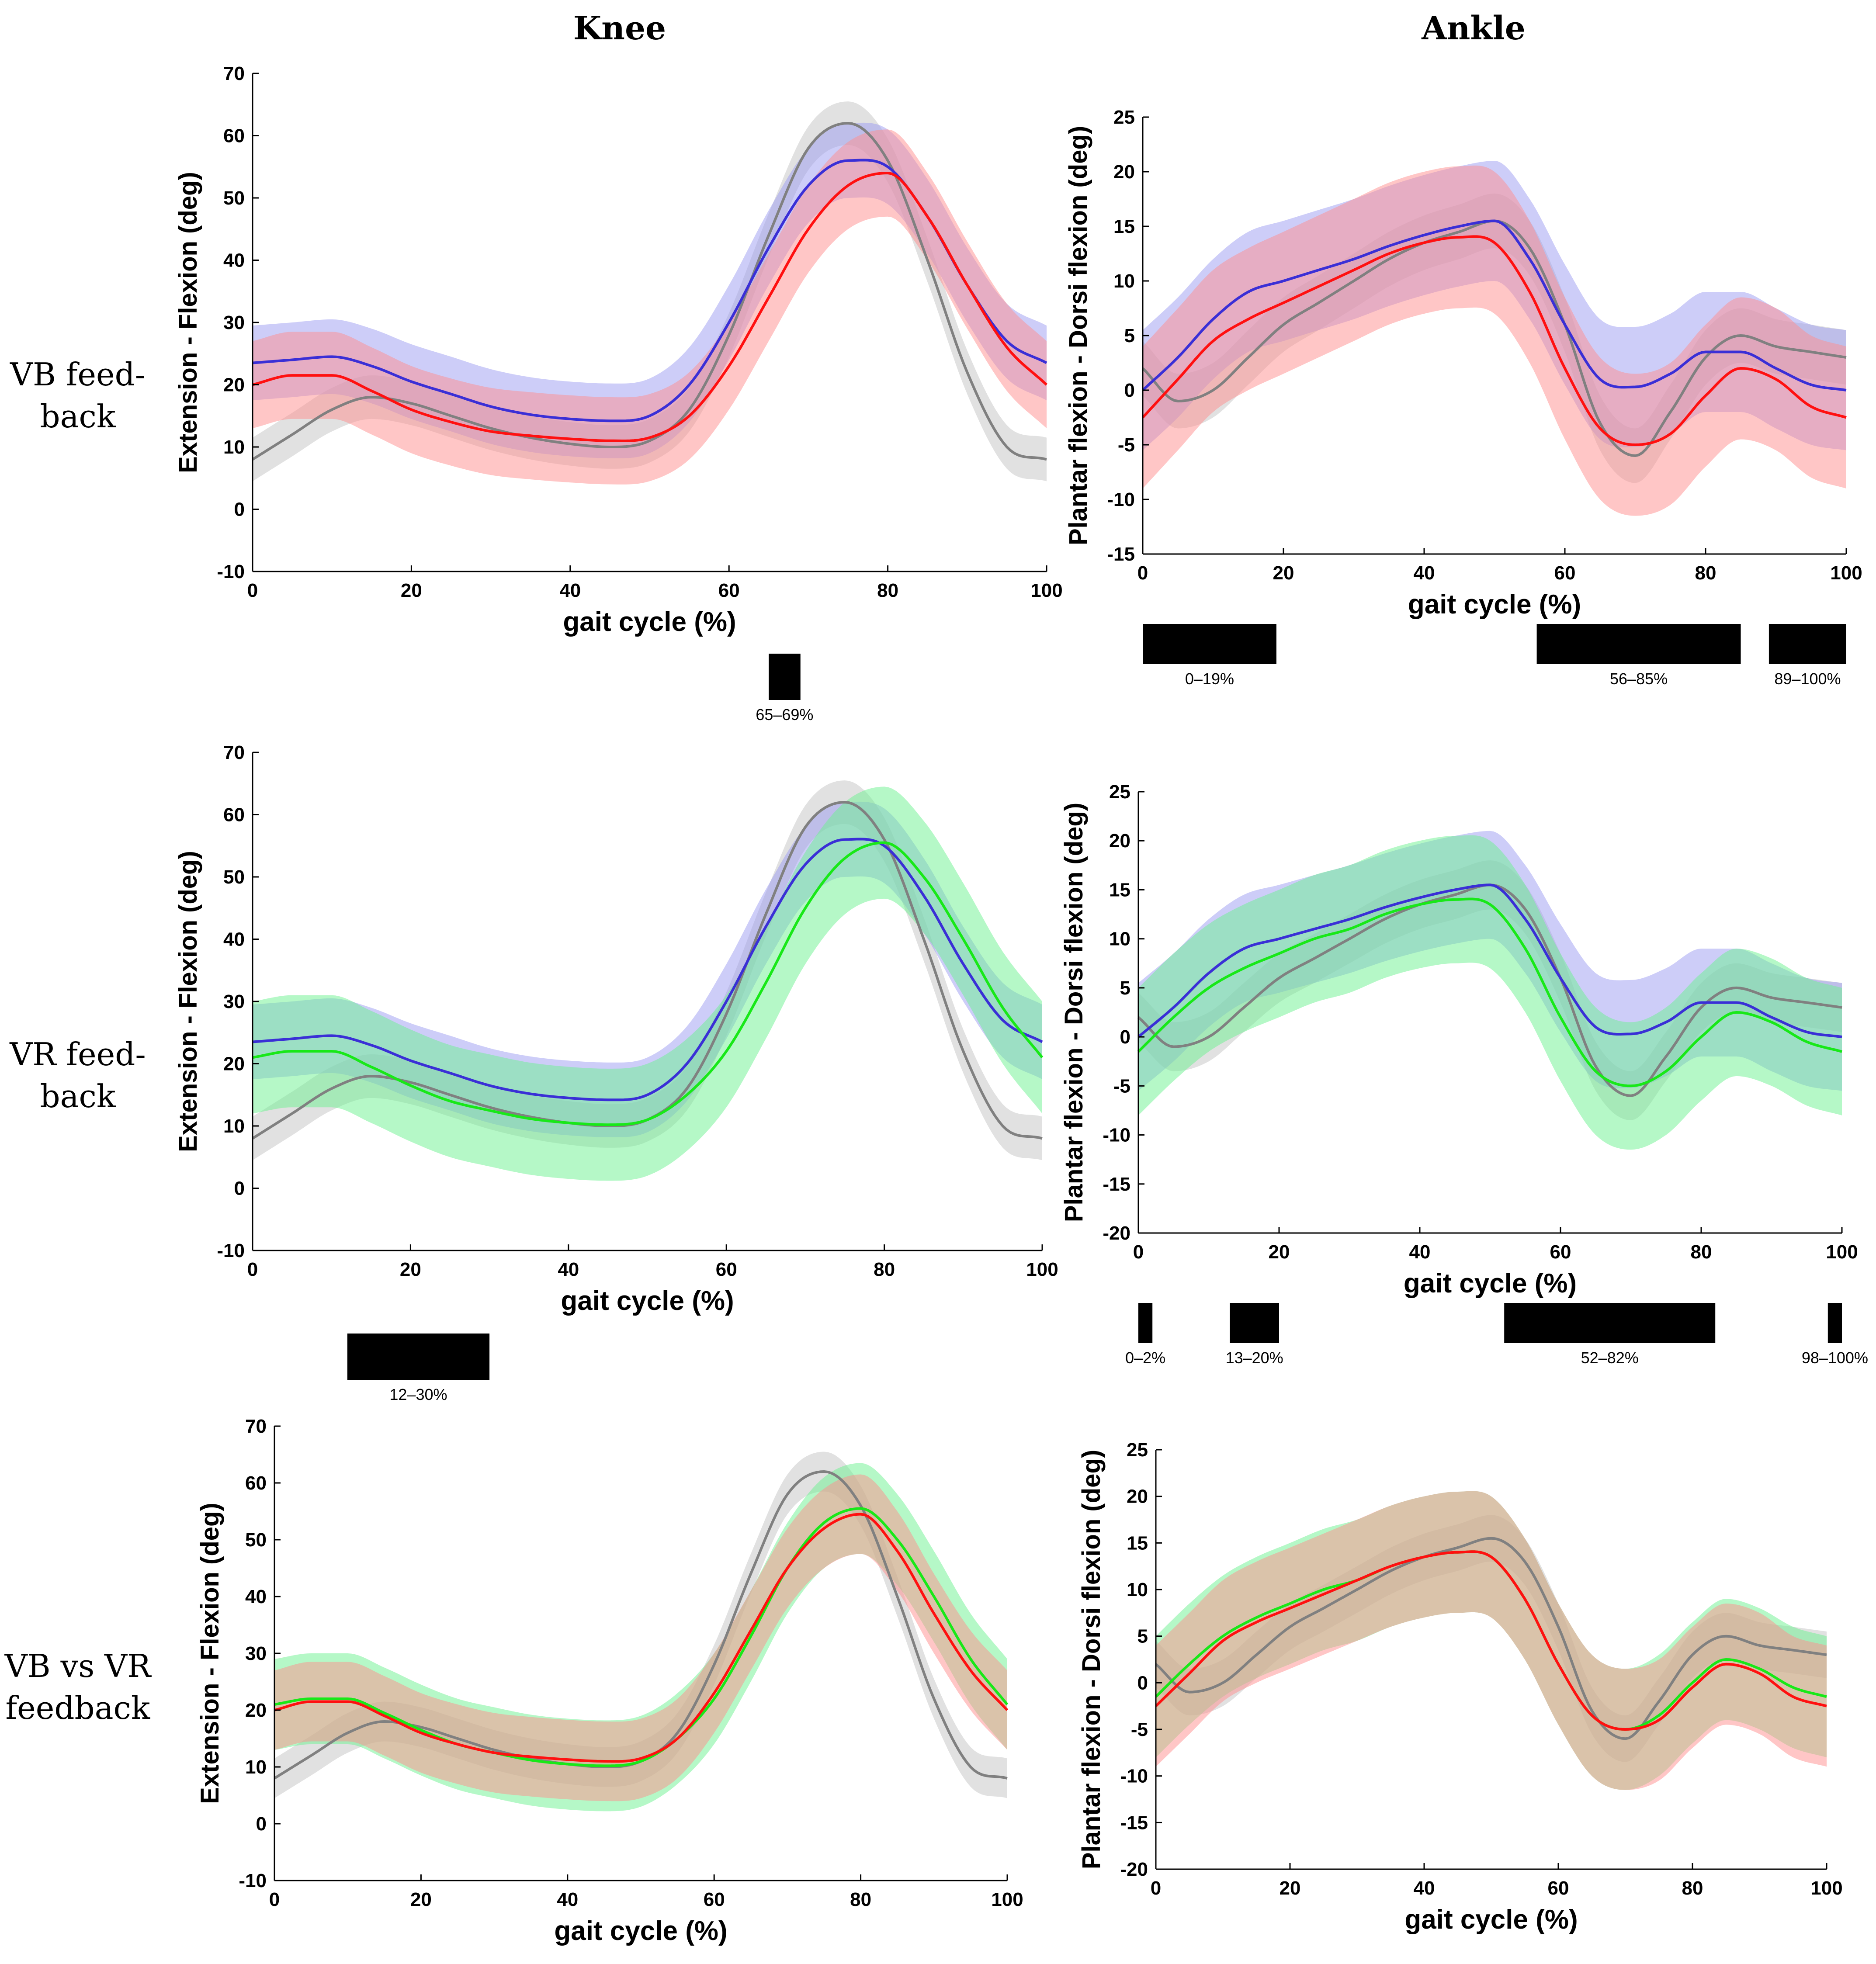  What do you see at coordinates (77, 1075) in the screenshot?
I see `row-label-vr: VR feed- back` at bounding box center [77, 1075].